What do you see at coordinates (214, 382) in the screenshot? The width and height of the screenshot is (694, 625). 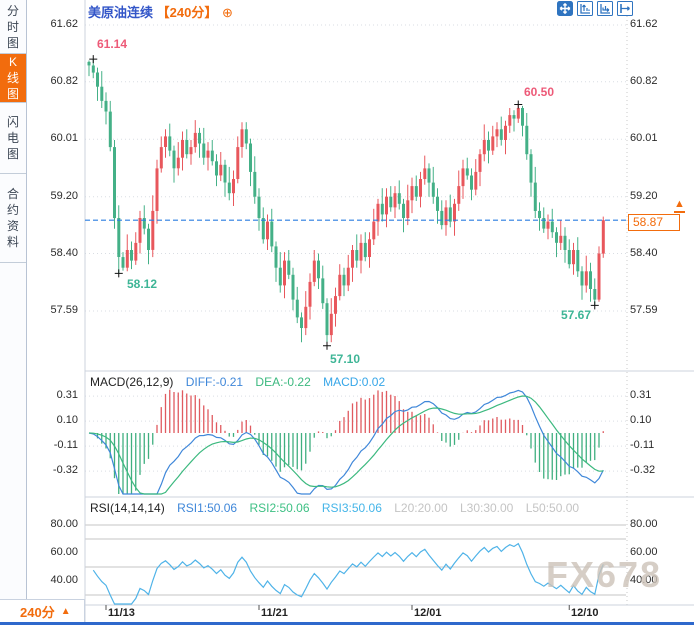 I see `macd-diff-value: DIFF:-0.21` at bounding box center [214, 382].